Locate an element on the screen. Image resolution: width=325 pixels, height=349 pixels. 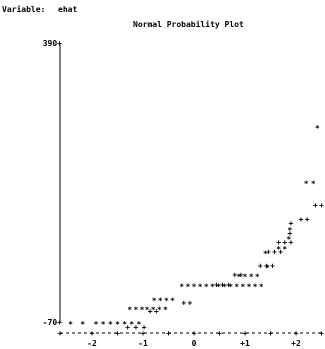
x-tick-label: +1 is located at coordinates (245, 343).